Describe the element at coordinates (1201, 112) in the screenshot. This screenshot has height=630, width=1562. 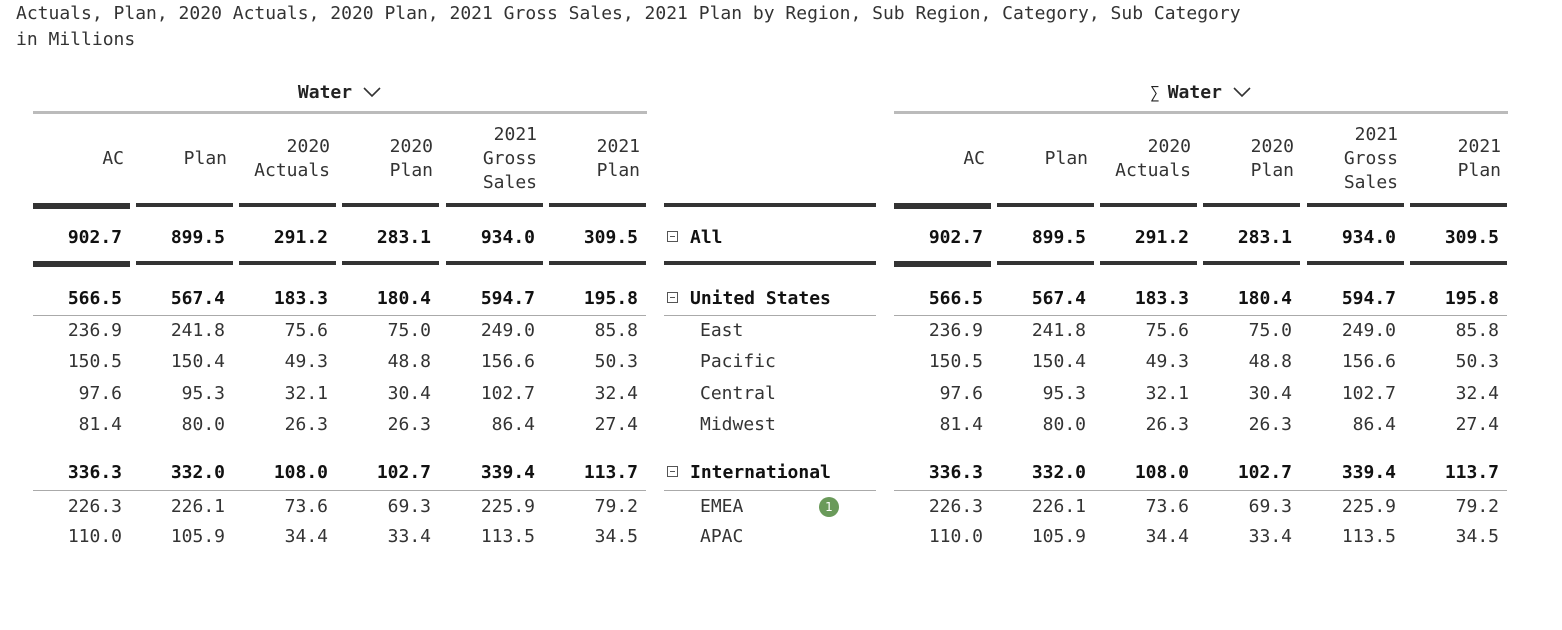
I see `right-group-divider` at that location.